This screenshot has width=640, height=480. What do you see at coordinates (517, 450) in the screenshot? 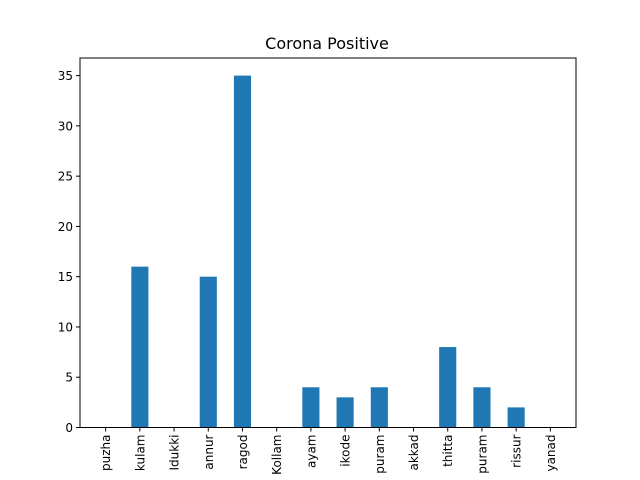
I see `x-tick-label: rissur` at bounding box center [517, 450].